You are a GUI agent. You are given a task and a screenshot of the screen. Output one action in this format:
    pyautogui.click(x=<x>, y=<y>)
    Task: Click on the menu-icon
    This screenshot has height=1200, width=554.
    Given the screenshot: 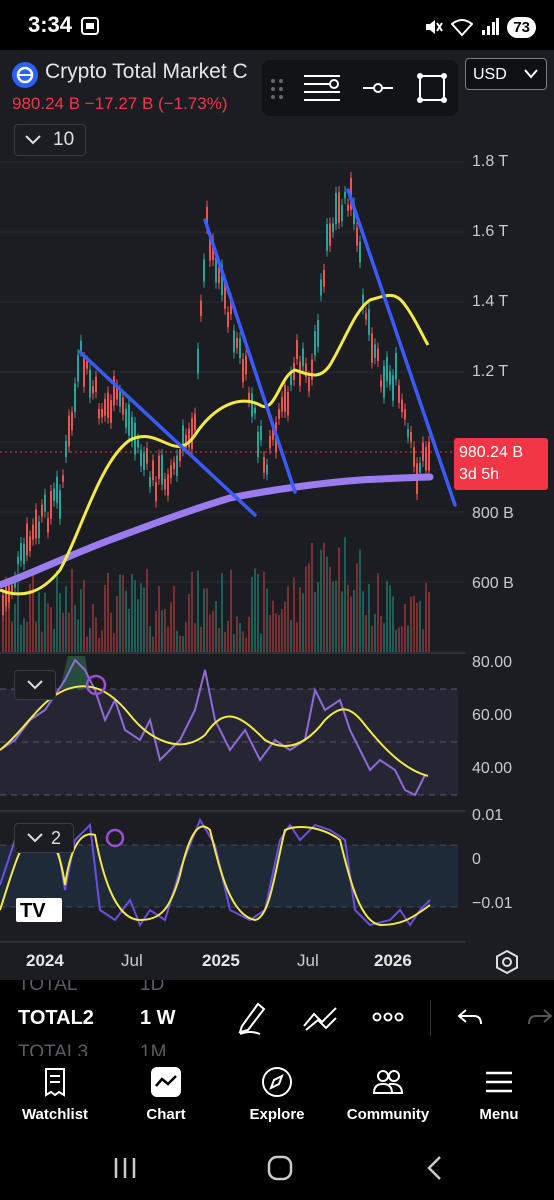 What is the action you would take?
    pyautogui.click(x=499, y=1082)
    